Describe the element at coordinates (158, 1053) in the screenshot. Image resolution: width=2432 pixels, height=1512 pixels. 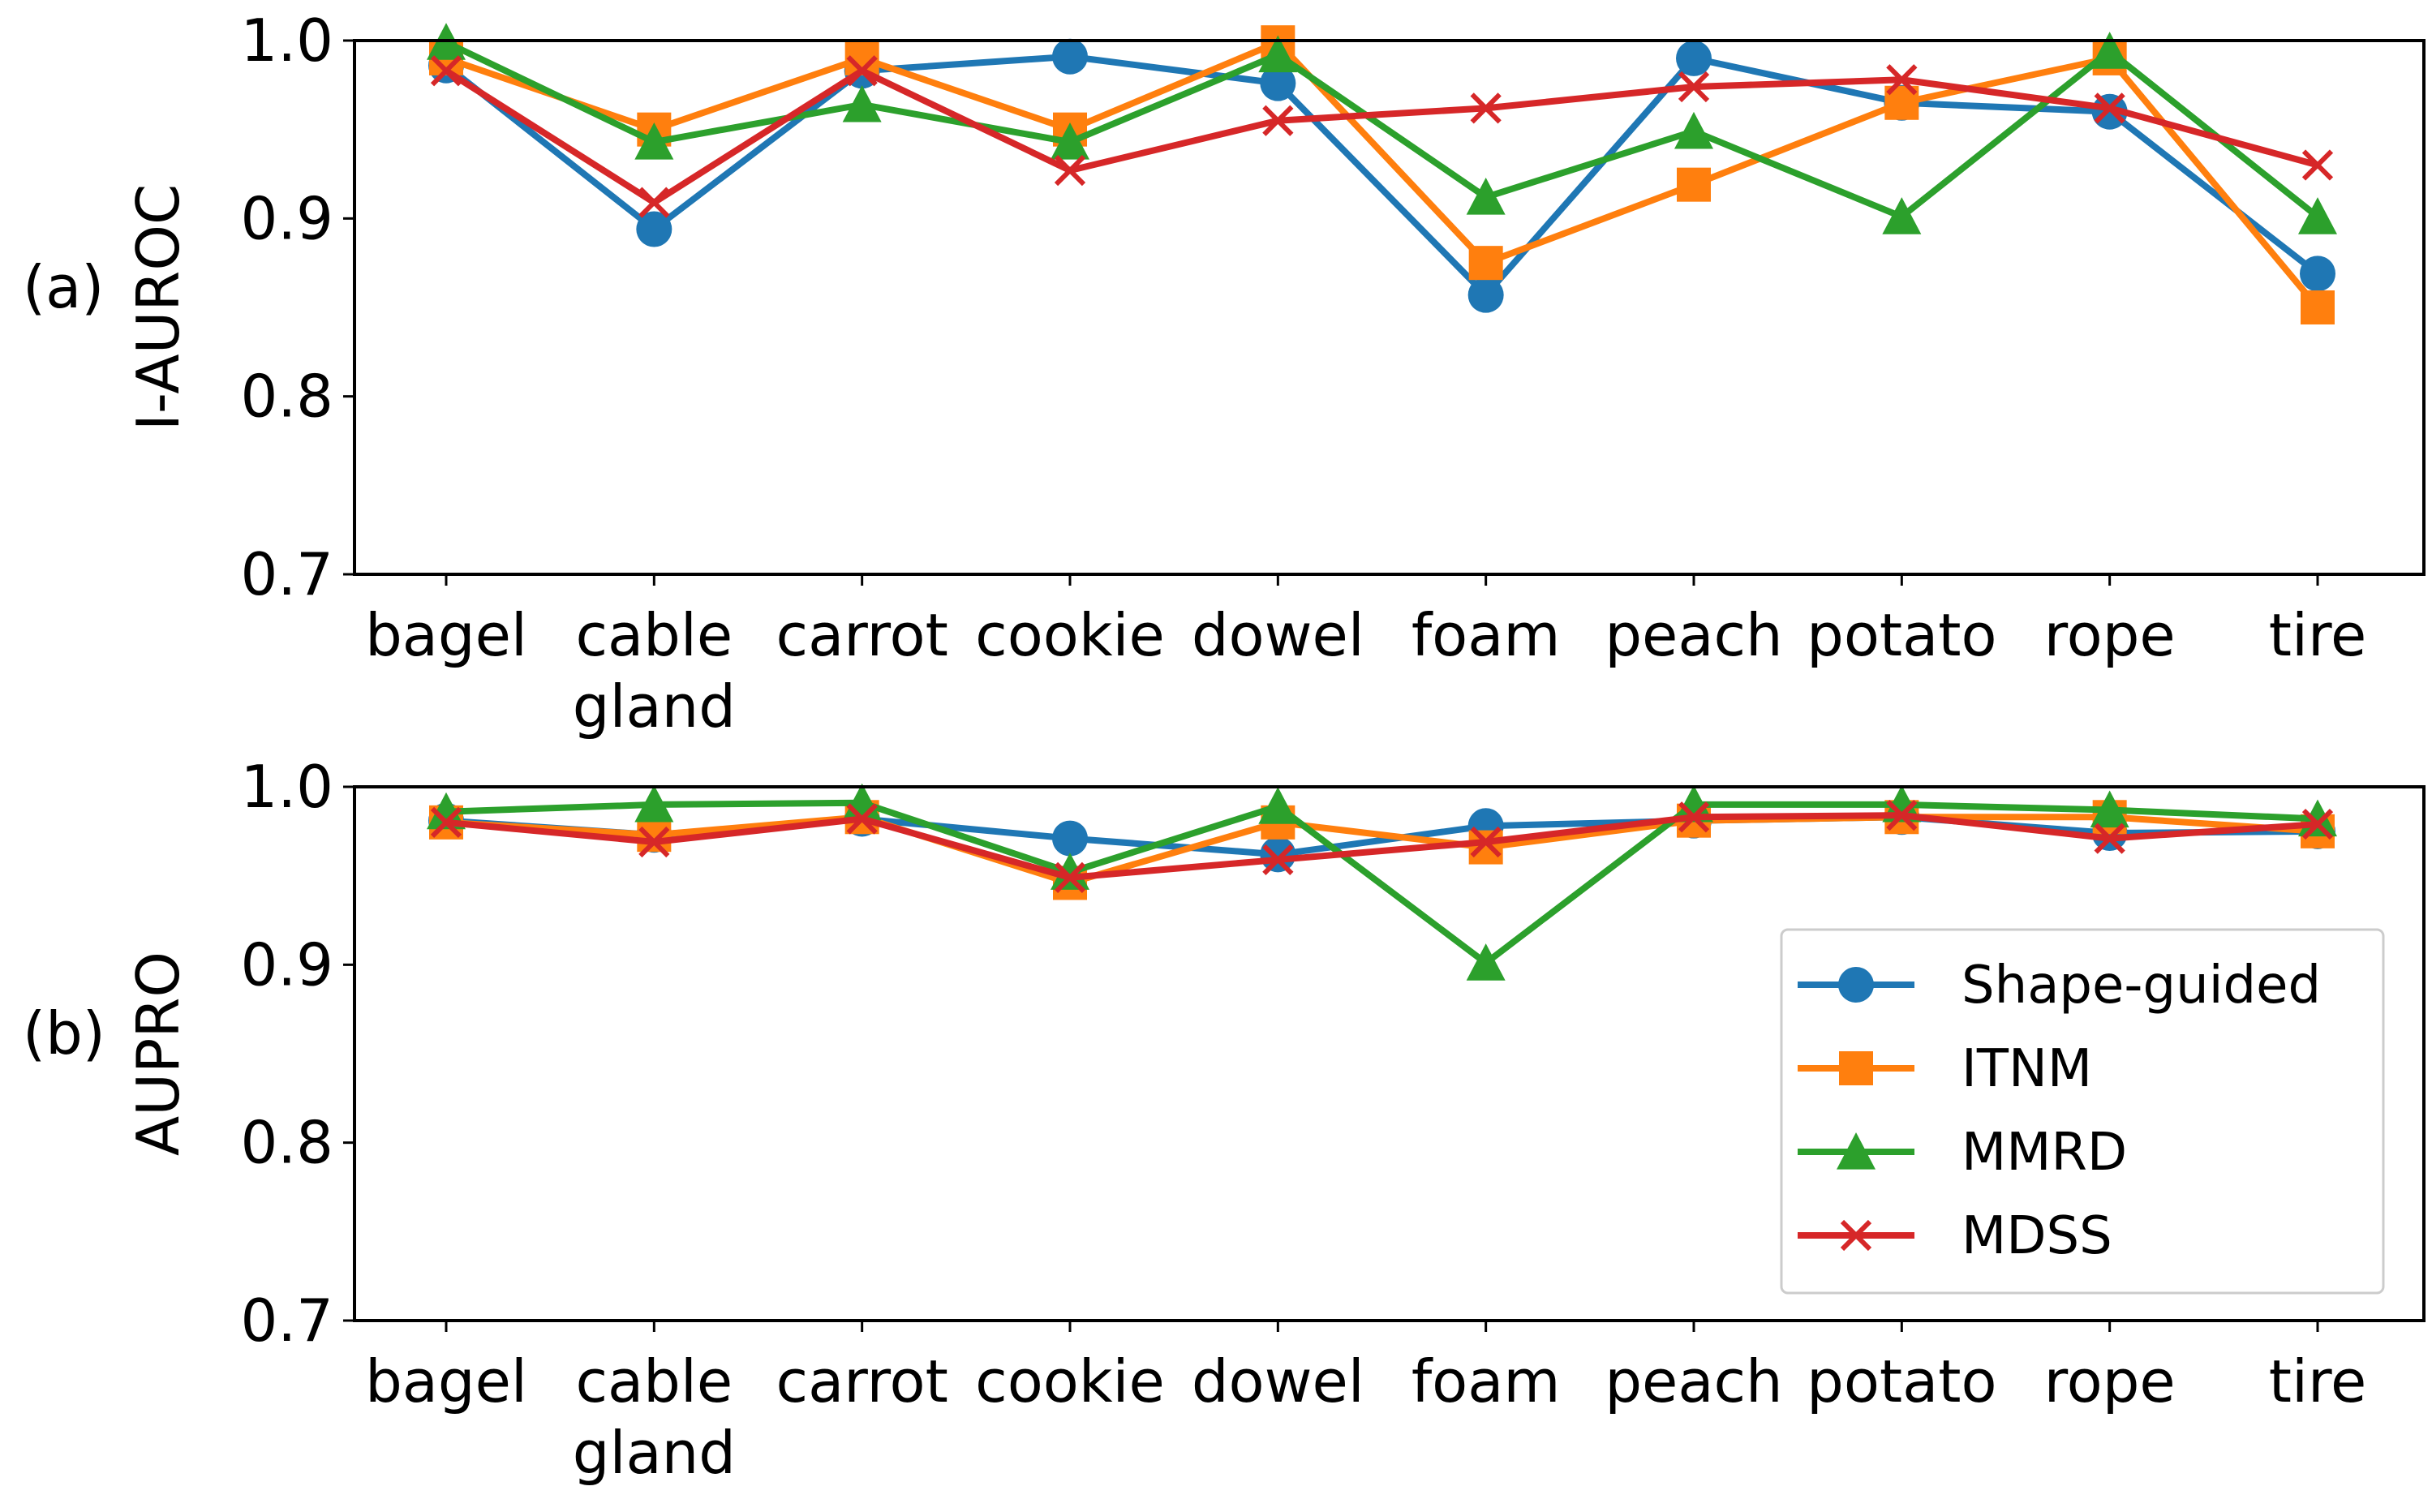
I see `y-axis-label: AUPRO` at that location.